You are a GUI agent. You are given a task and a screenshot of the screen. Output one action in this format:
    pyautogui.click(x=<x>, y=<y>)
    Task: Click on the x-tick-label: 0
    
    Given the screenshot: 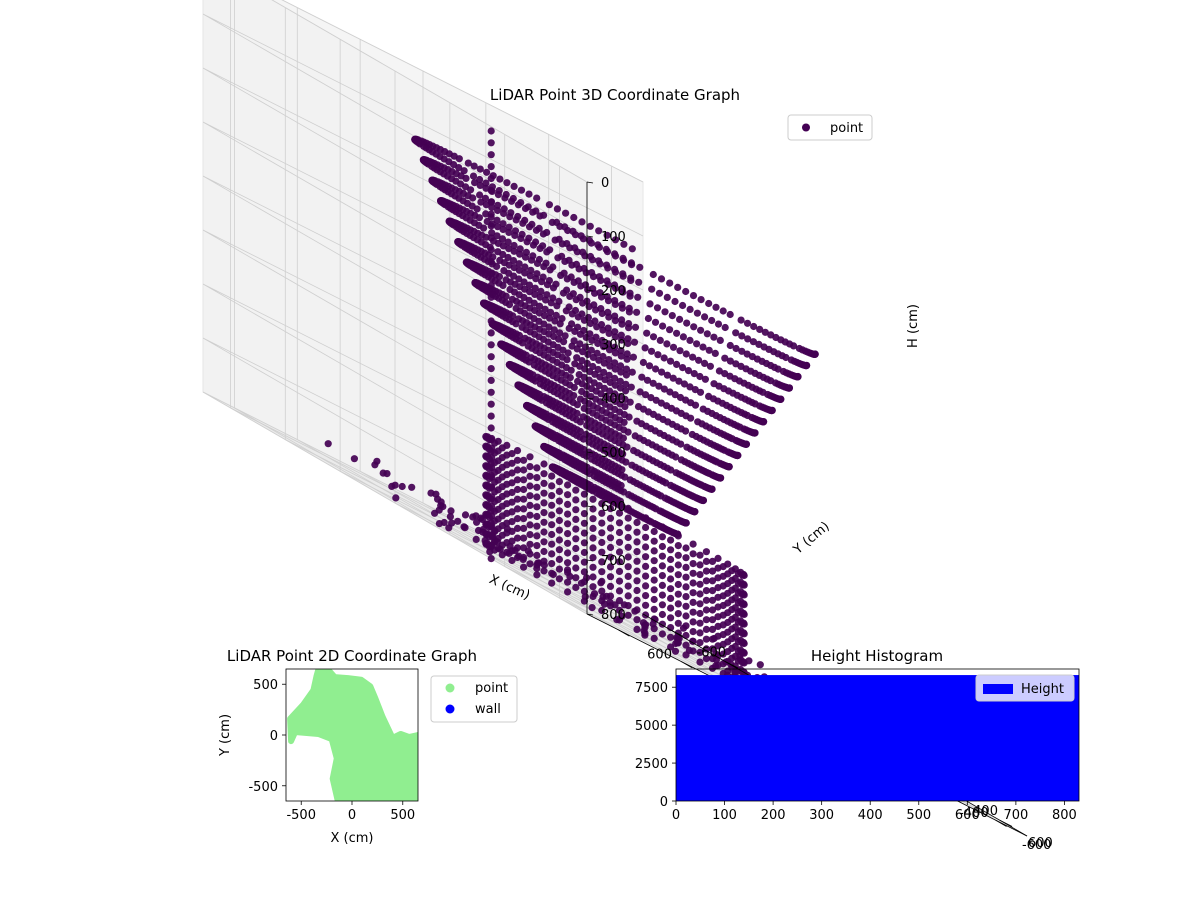 What is the action you would take?
    pyautogui.click(x=676, y=815)
    